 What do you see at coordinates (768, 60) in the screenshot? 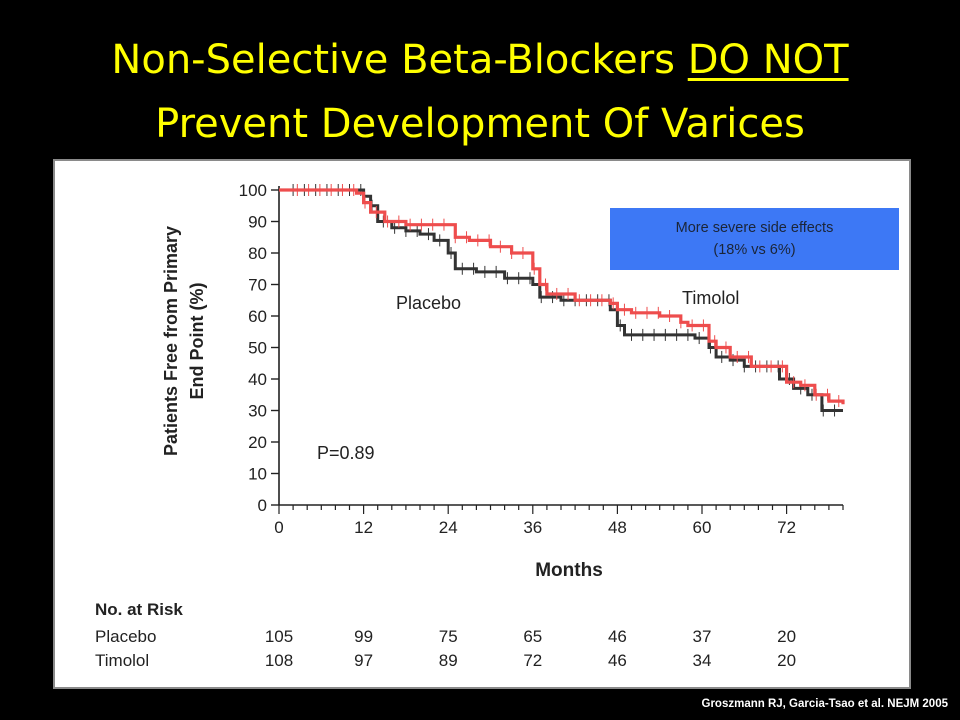
I see `title-emphasis-text: DO NOT` at bounding box center [768, 60].